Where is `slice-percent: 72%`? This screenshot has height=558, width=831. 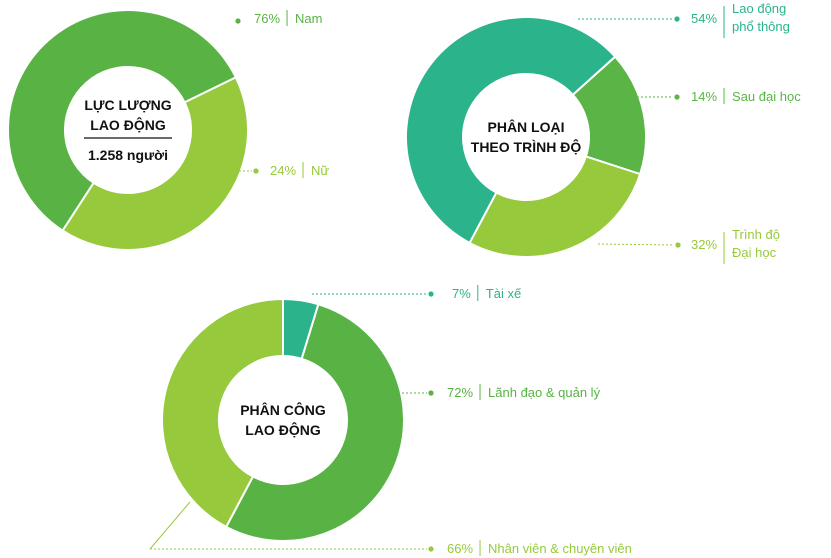 slice-percent: 72% is located at coordinates (460, 392).